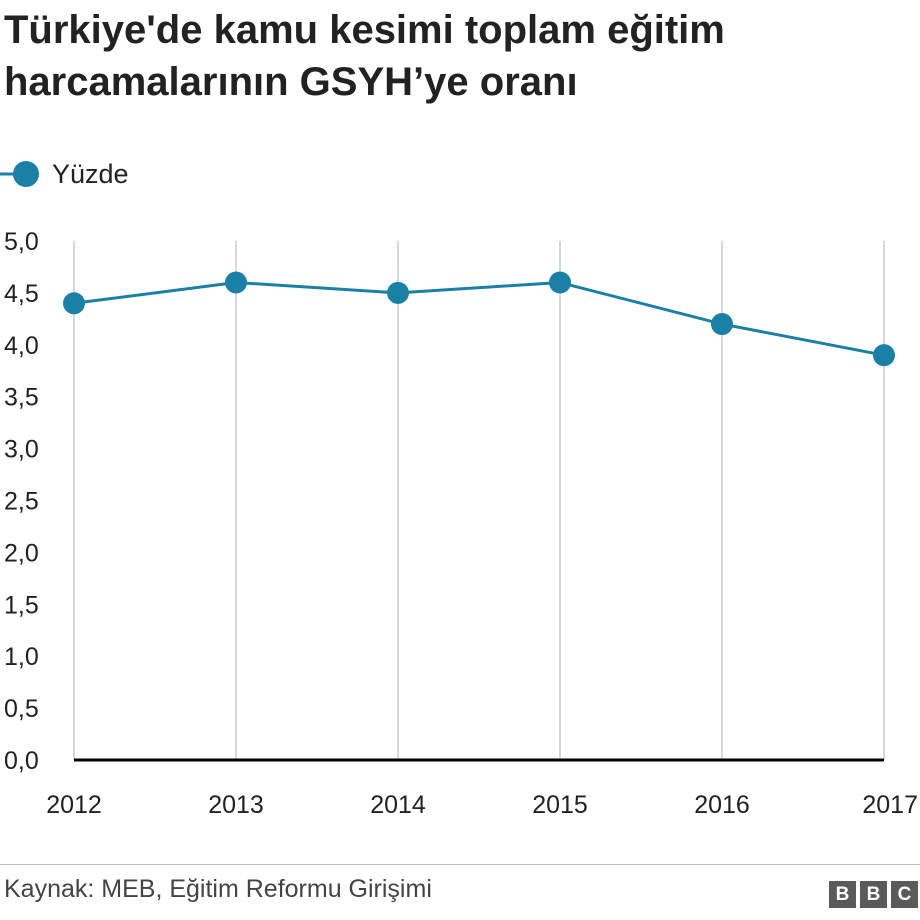  I want to click on x-tick-label: 2015, so click(560, 805).